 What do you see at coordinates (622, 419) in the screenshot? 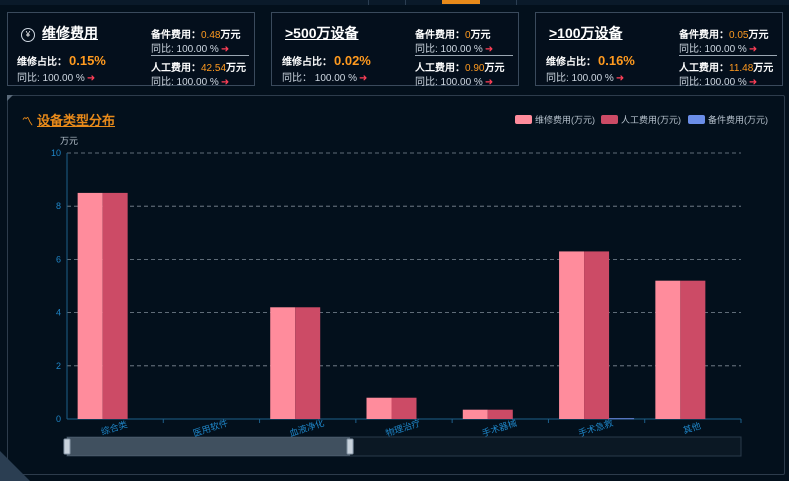
I see `bar-parts` at bounding box center [622, 419].